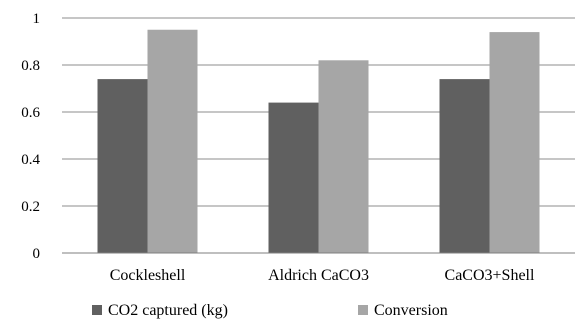  I want to click on y-tick-label: 0.6, so click(30, 113).